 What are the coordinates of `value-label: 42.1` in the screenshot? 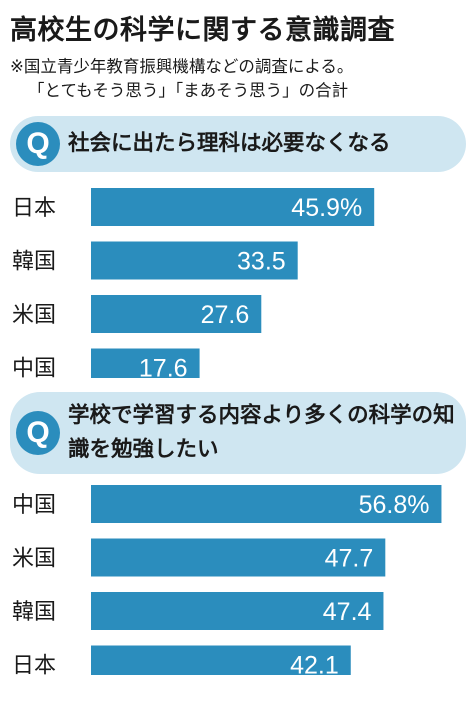 It's located at (314, 664).